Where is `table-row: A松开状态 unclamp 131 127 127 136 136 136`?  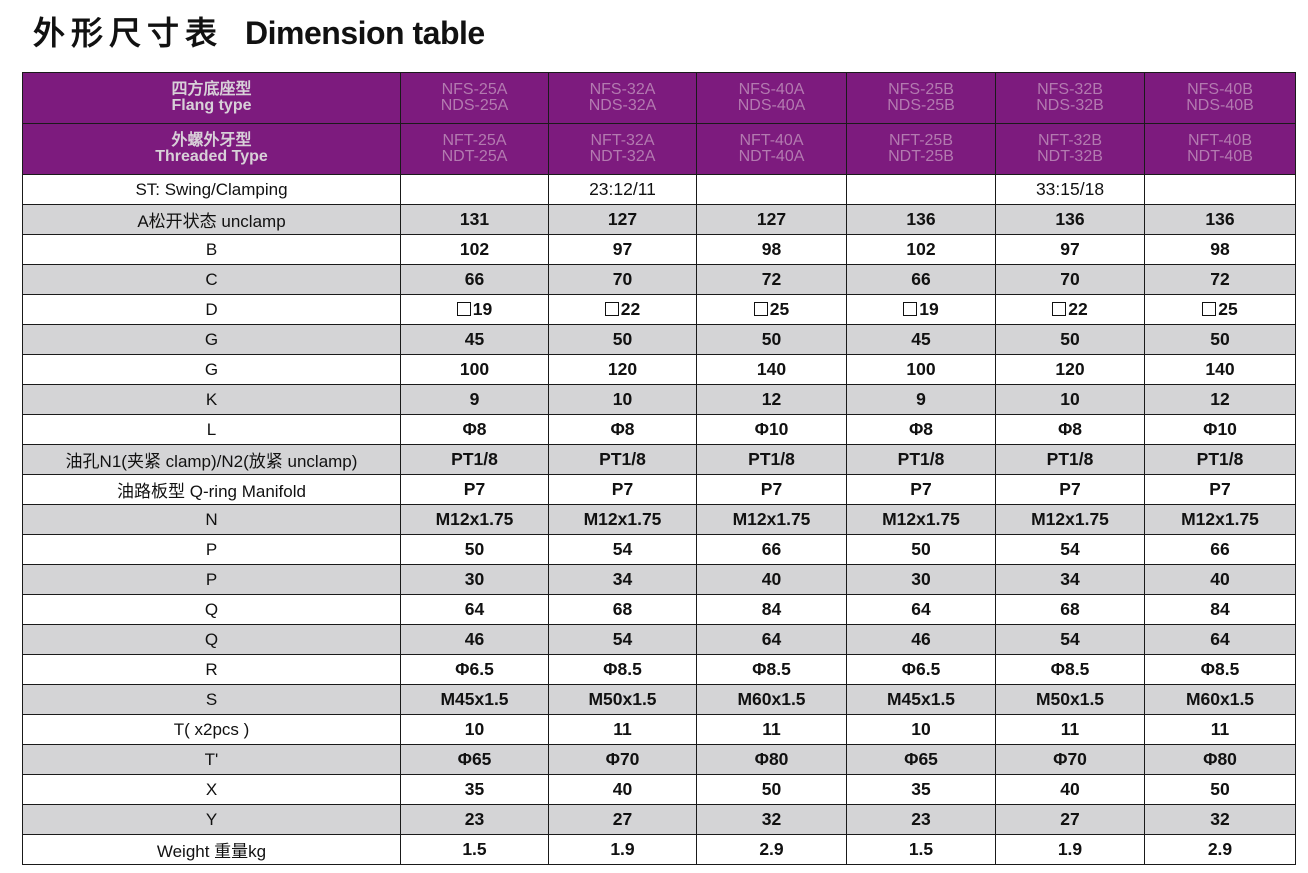 table-row: A松开状态 unclamp 131 127 127 136 136 136 is located at coordinates (659, 219).